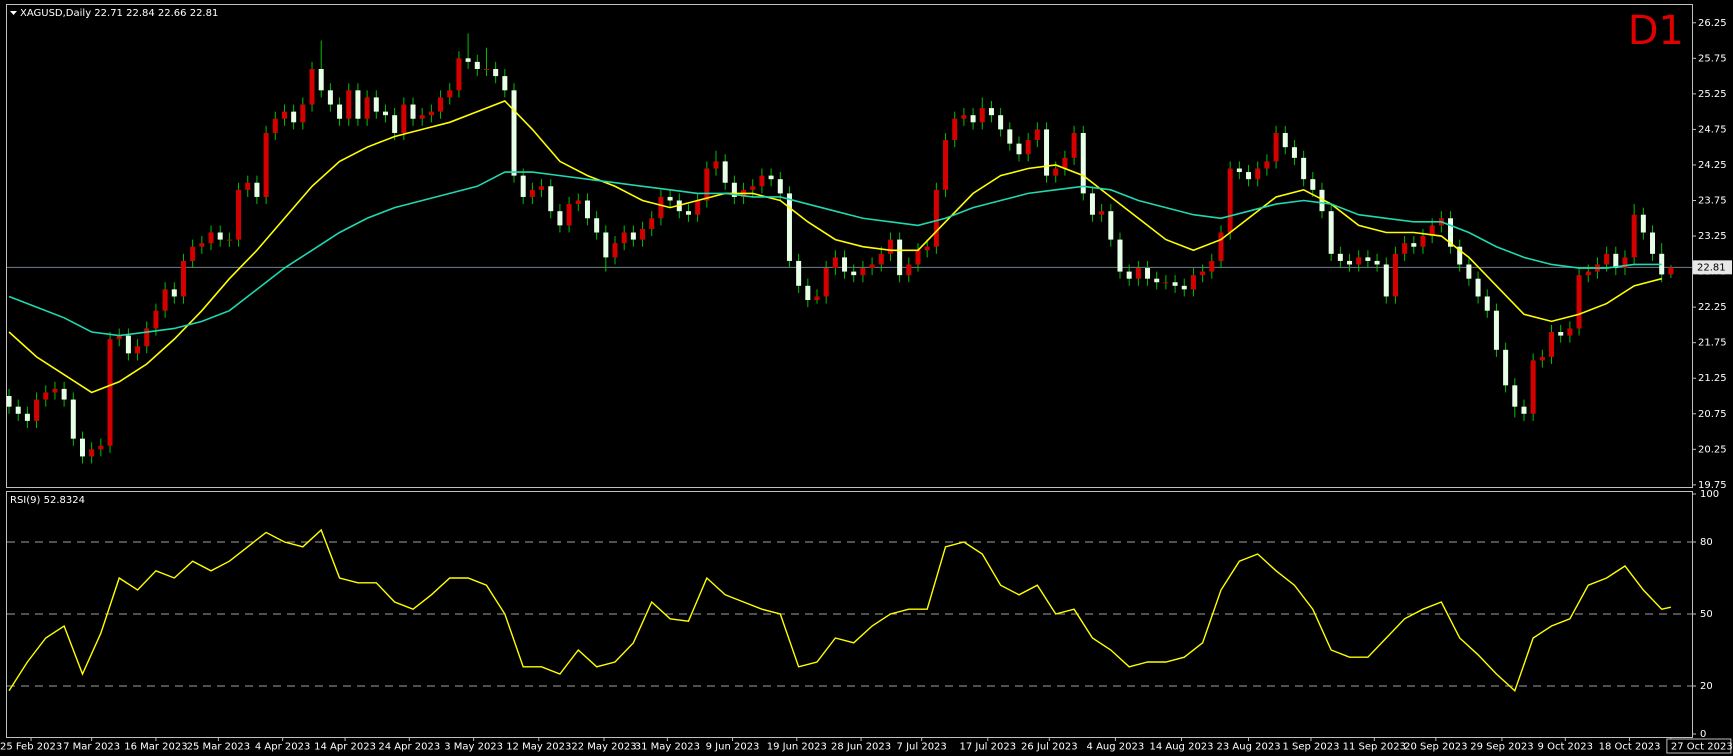 The height and width of the screenshot is (756, 1733). What do you see at coordinates (155, 747) in the screenshot?
I see `x-tick-label: 16 Mar 2023` at bounding box center [155, 747].